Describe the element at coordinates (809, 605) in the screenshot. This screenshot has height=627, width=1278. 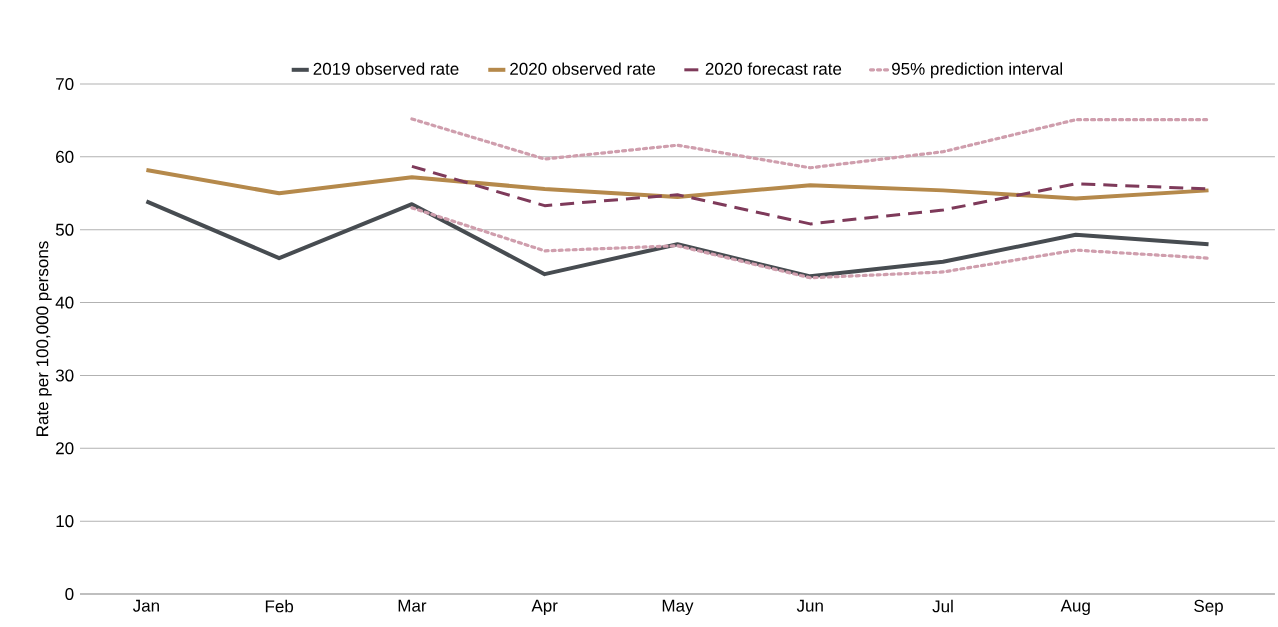
I see `x-tick-label: Jun` at that location.